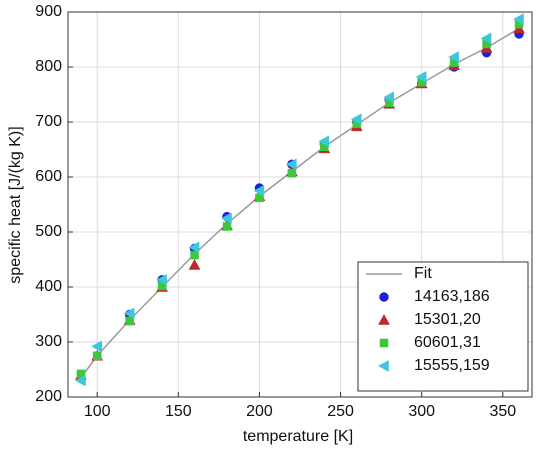 This screenshot has width=547, height=450. What do you see at coordinates (48, 121) in the screenshot?
I see `y-tick-label: 700` at bounding box center [48, 121].